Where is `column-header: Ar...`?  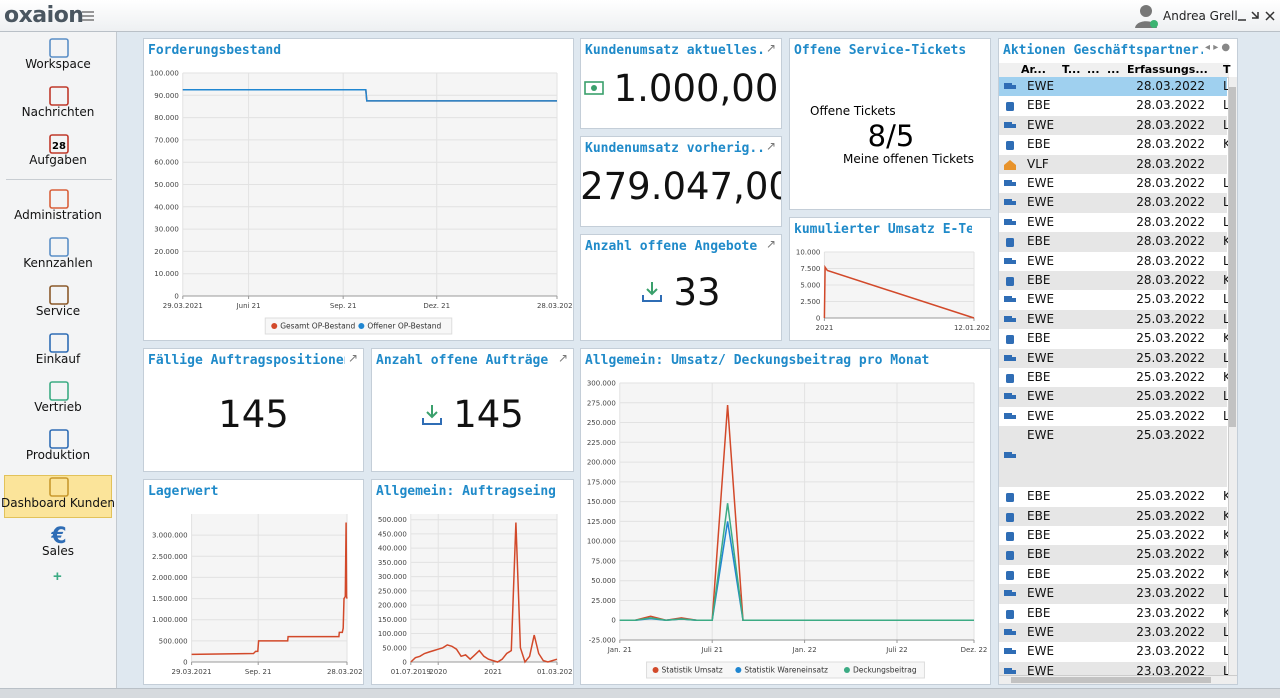
column-header: Ar... is located at coordinates (1033, 69).